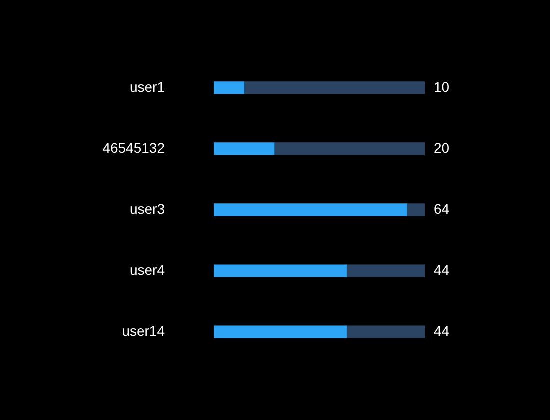 This screenshot has width=550, height=420. I want to click on y-tick-label: user3, so click(148, 208).